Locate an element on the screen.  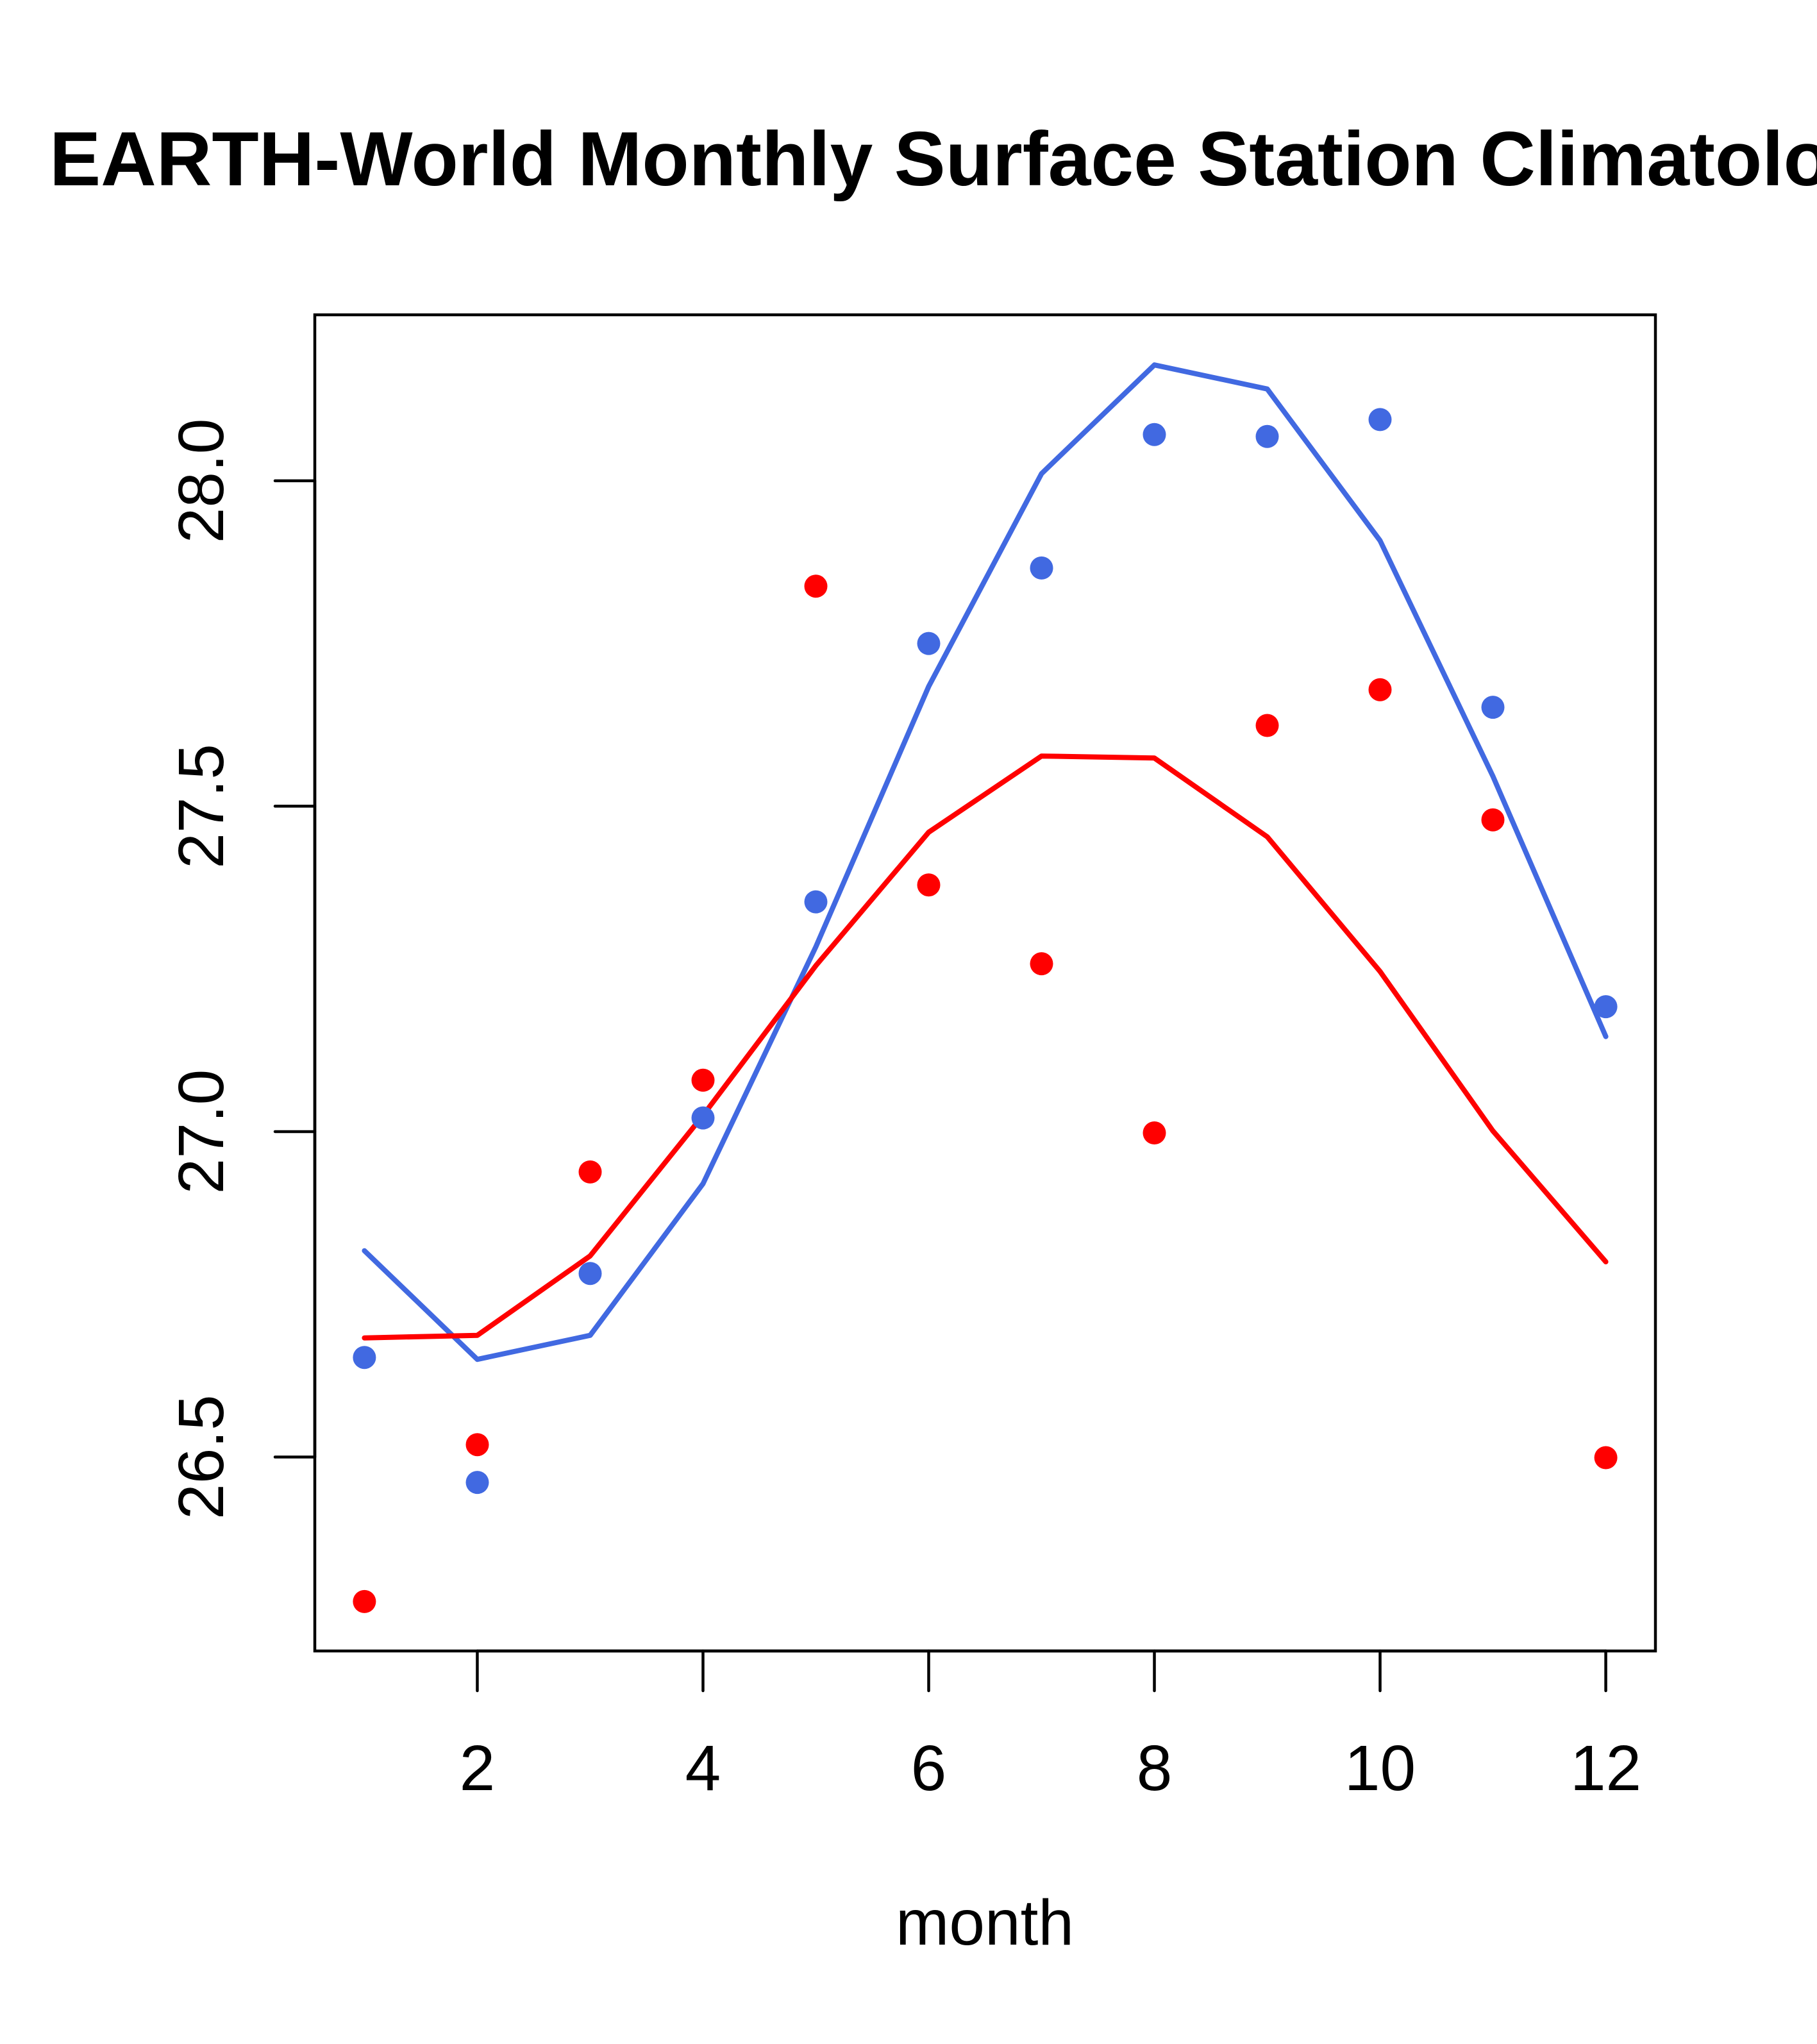
y-tick-label-27.5: 27.5 is located at coordinates (201, 806).